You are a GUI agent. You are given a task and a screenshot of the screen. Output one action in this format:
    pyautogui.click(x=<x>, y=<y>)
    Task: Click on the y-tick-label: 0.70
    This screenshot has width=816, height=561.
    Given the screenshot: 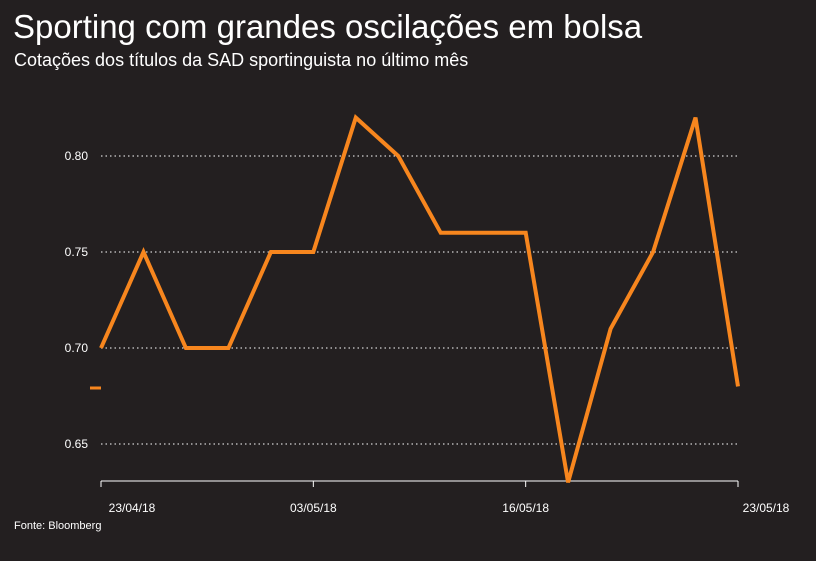 What is the action you would take?
    pyautogui.click(x=77, y=348)
    